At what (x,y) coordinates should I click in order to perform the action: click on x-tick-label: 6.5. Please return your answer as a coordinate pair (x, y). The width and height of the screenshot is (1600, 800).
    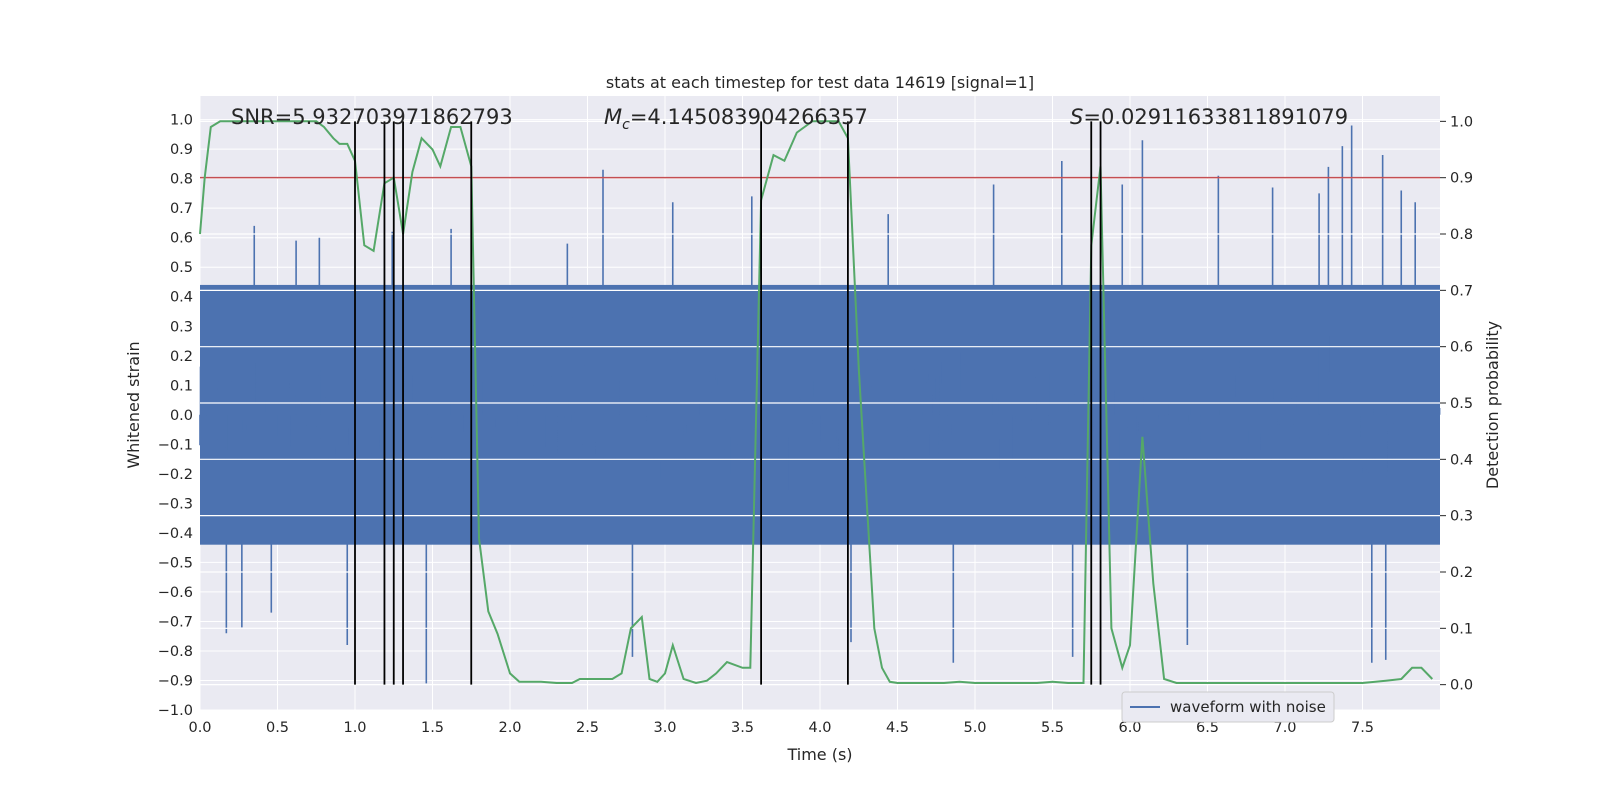
    Looking at the image, I should click on (1207, 728).